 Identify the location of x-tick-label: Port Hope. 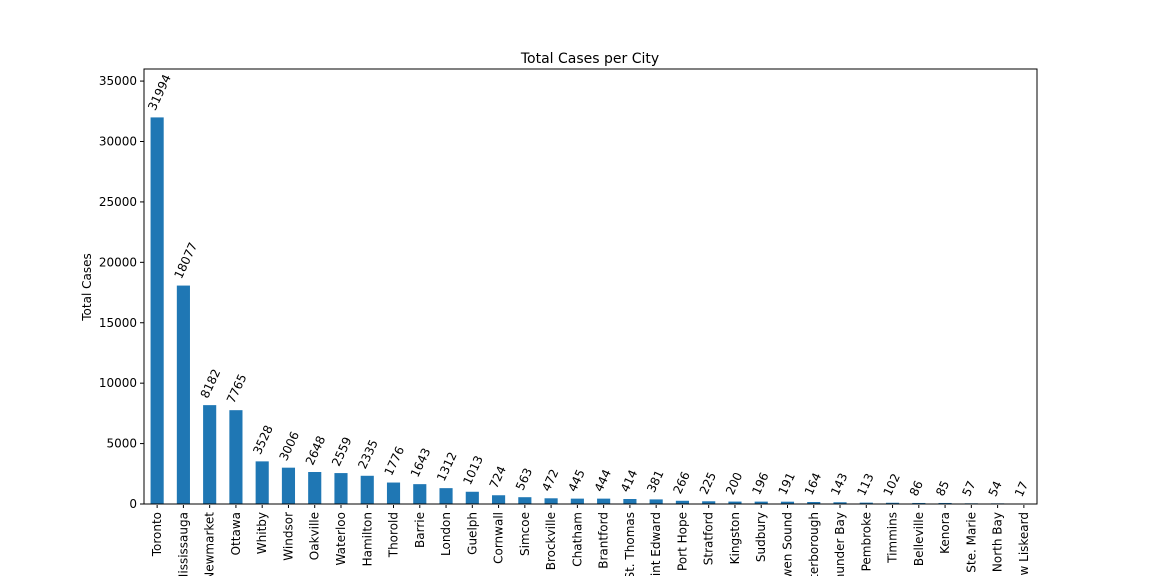
(682, 541).